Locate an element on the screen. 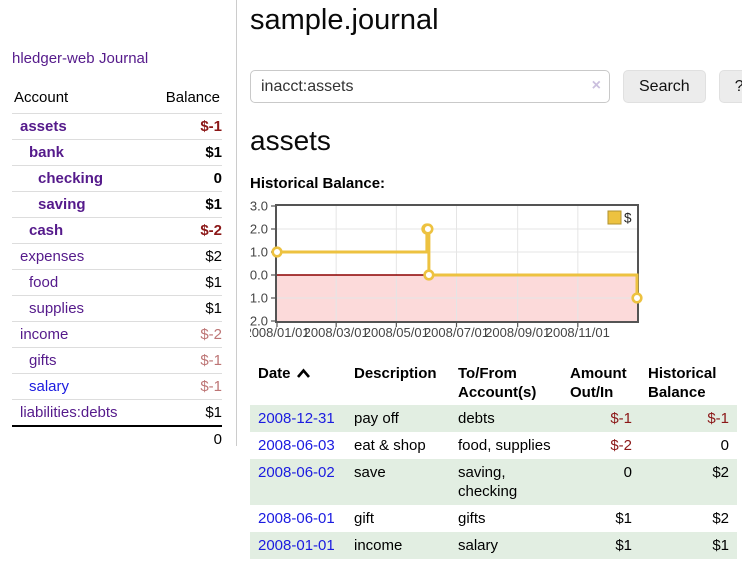  legend-swatch is located at coordinates (614, 217).